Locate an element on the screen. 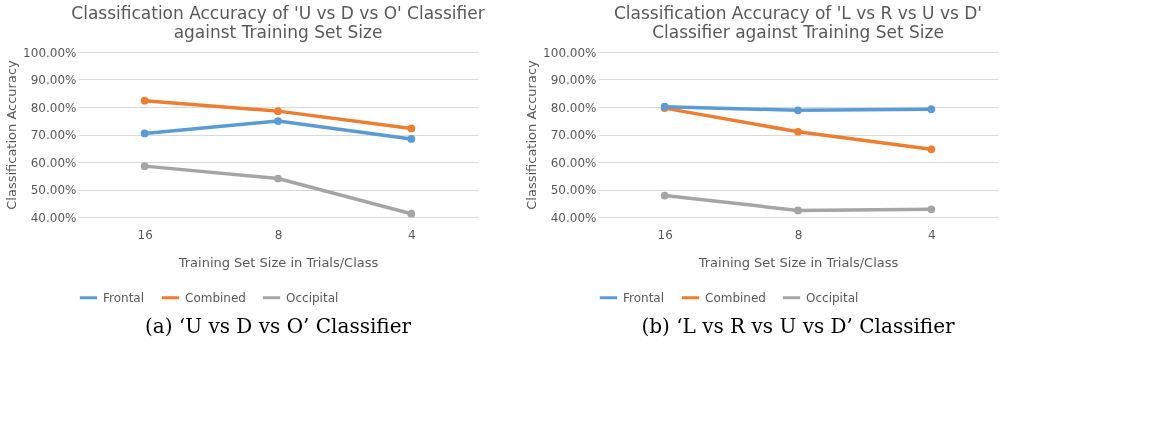 The width and height of the screenshot is (1157, 421). chart-title: Classification Accuracy of 'U vs D vs O' Classifier against Training Set Size is located at coordinates (278, 22).